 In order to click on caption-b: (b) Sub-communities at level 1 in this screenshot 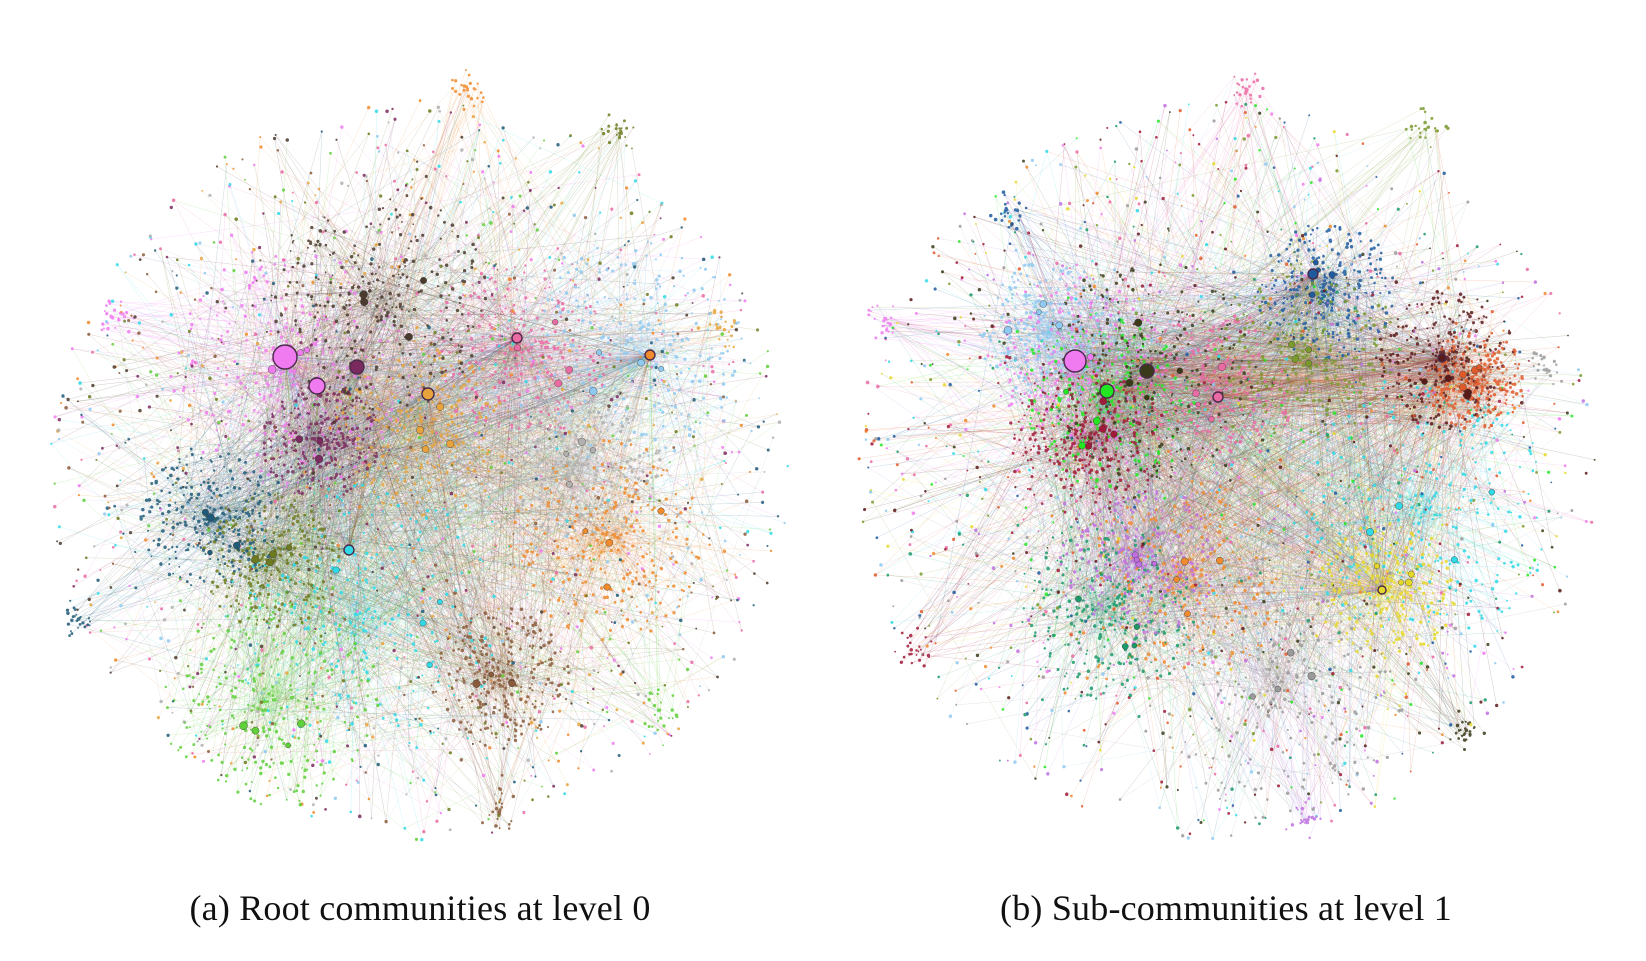, I will do `click(1226, 908)`.